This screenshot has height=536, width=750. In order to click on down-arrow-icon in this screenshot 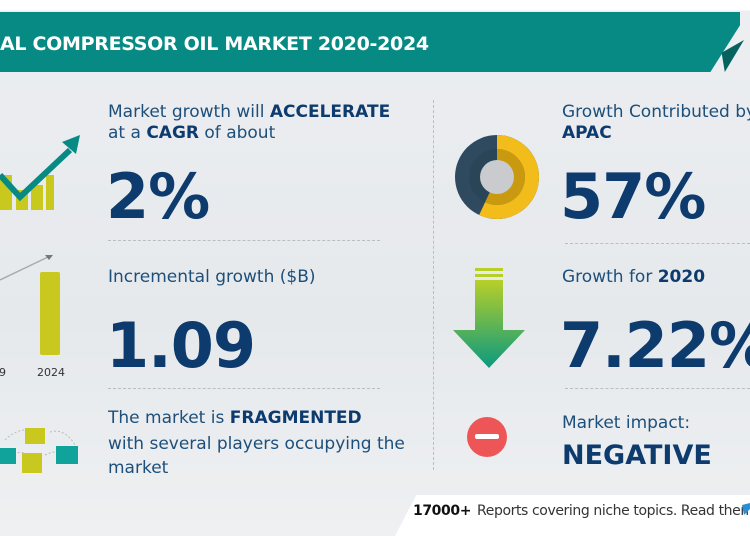, I will do `click(489, 318)`.